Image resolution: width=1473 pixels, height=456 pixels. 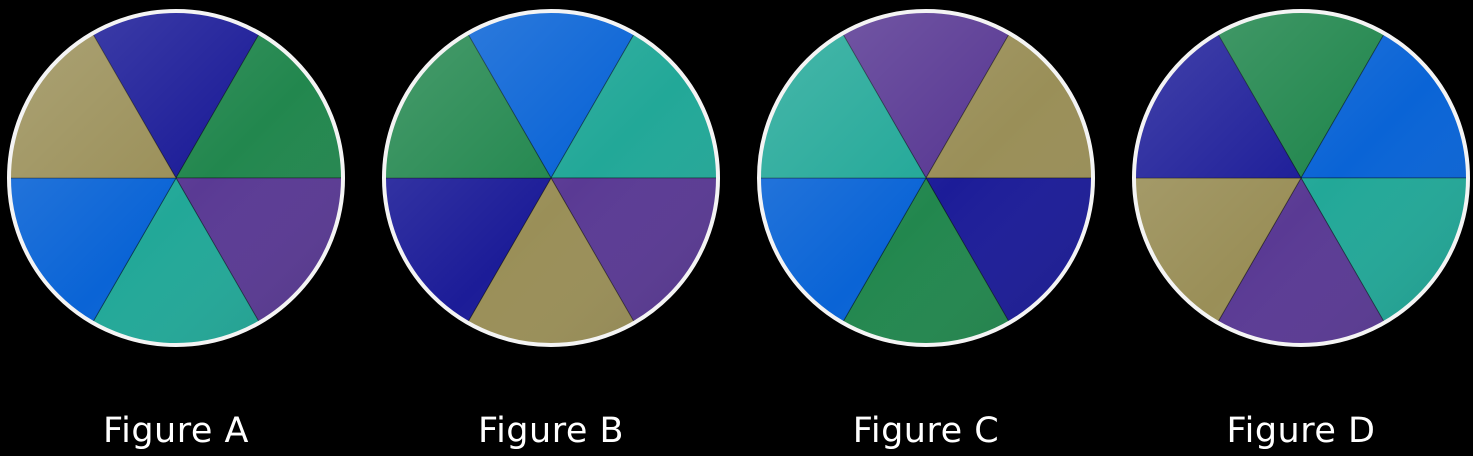 I want to click on figure-d-label: Figure D, so click(x=1301, y=431).